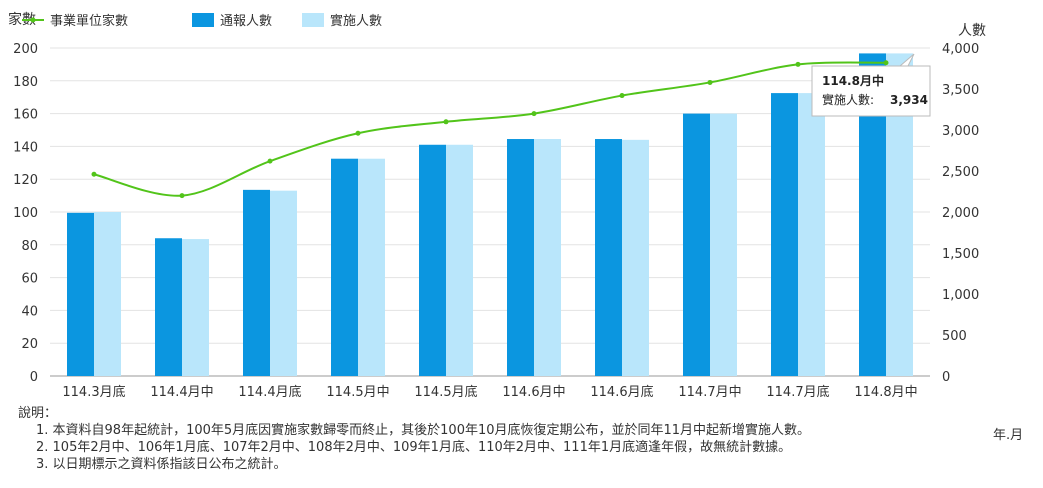 The image size is (1043, 488). Describe the element at coordinates (909, 100) in the screenshot. I see `tooltip-value: 3,934` at that location.